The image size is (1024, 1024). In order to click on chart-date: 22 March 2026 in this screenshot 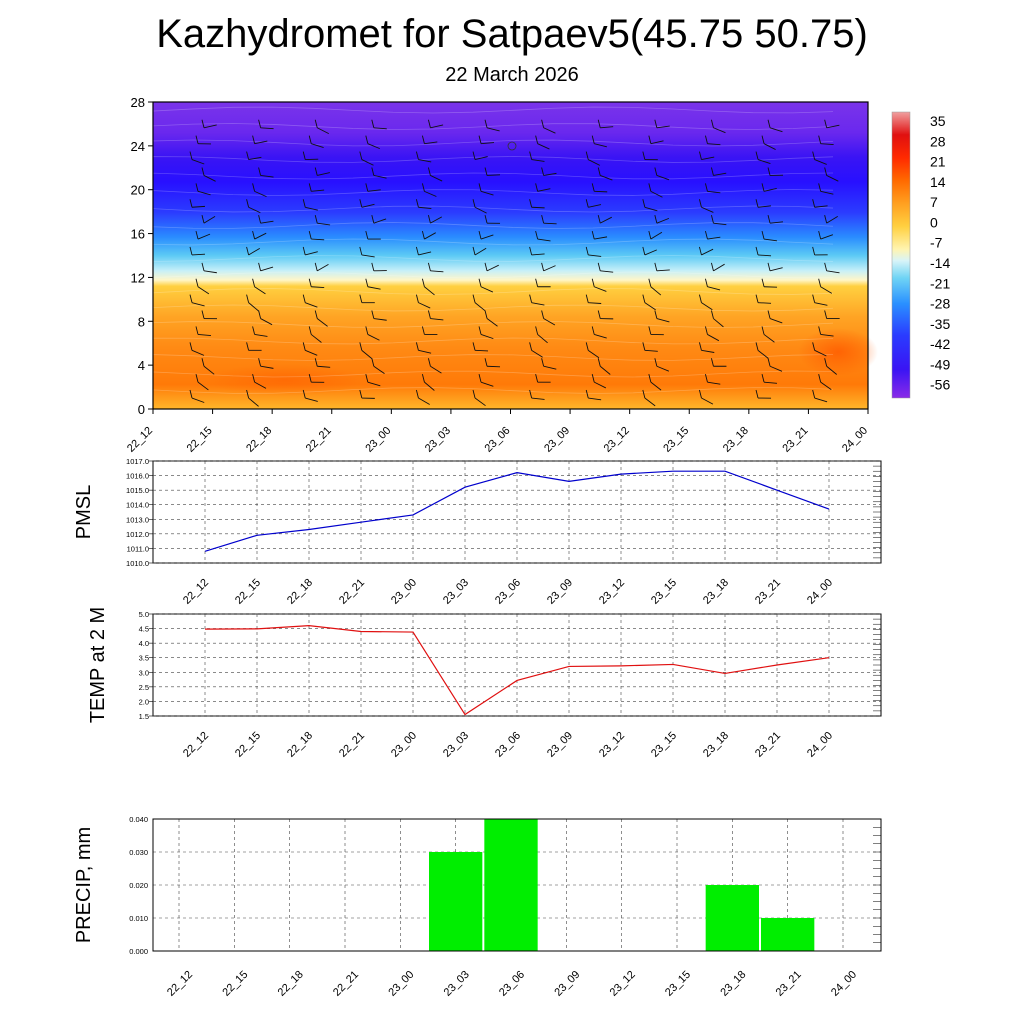, I will do `click(512, 75)`.